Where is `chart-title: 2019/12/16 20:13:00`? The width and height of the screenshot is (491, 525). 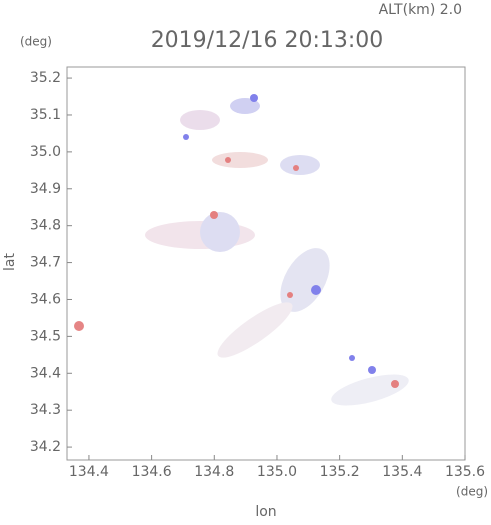 chart-title: 2019/12/16 20:13:00 is located at coordinates (267, 40).